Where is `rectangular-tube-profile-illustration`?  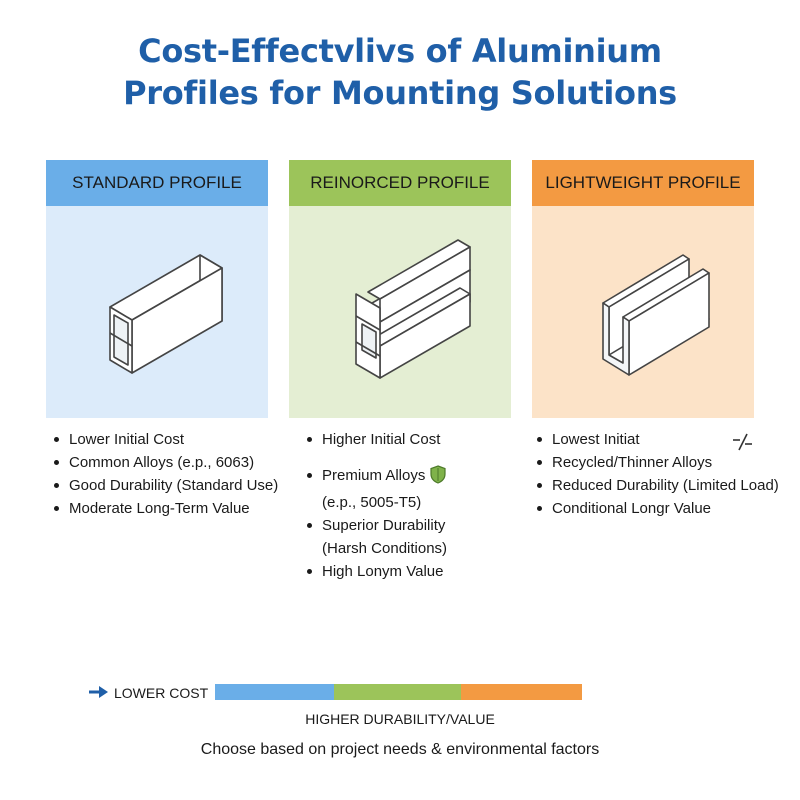
rectangular-tube-profile-illustration is located at coordinates (166, 314).